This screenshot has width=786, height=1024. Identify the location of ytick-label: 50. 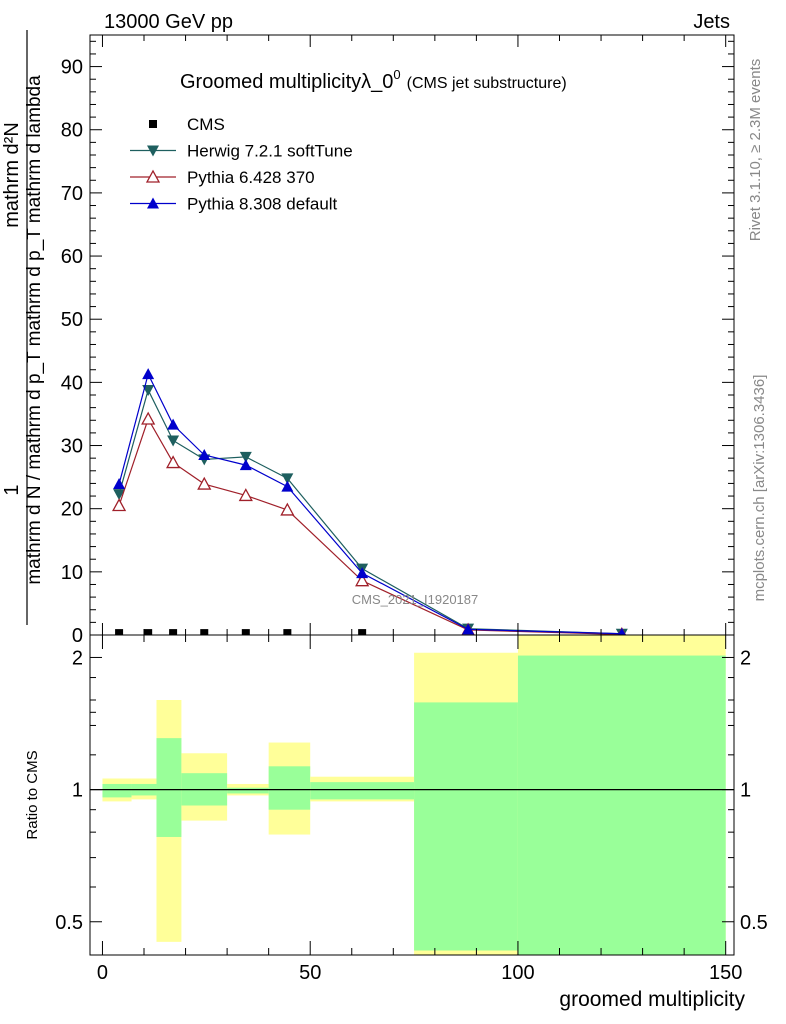
(72, 320).